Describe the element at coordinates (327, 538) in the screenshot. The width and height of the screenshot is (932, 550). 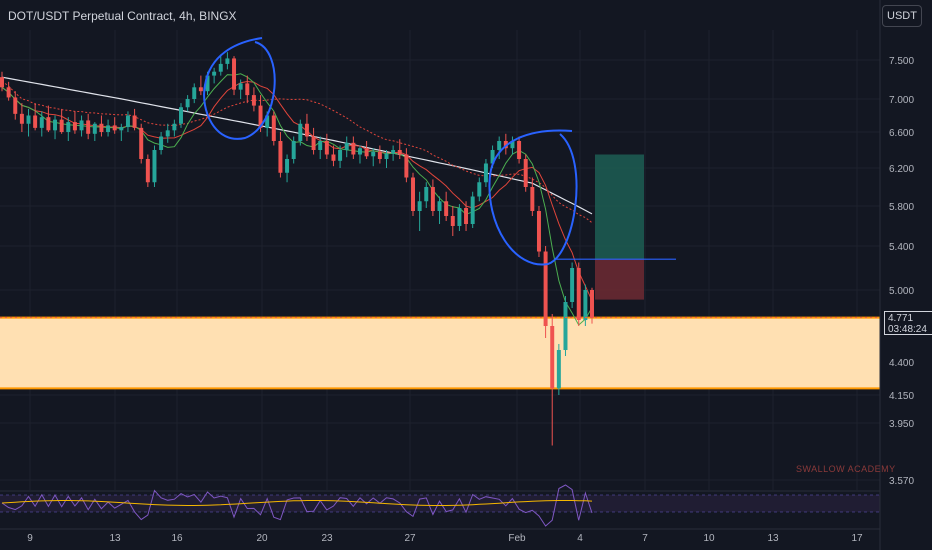
I see `x-tick-label: 23` at that location.